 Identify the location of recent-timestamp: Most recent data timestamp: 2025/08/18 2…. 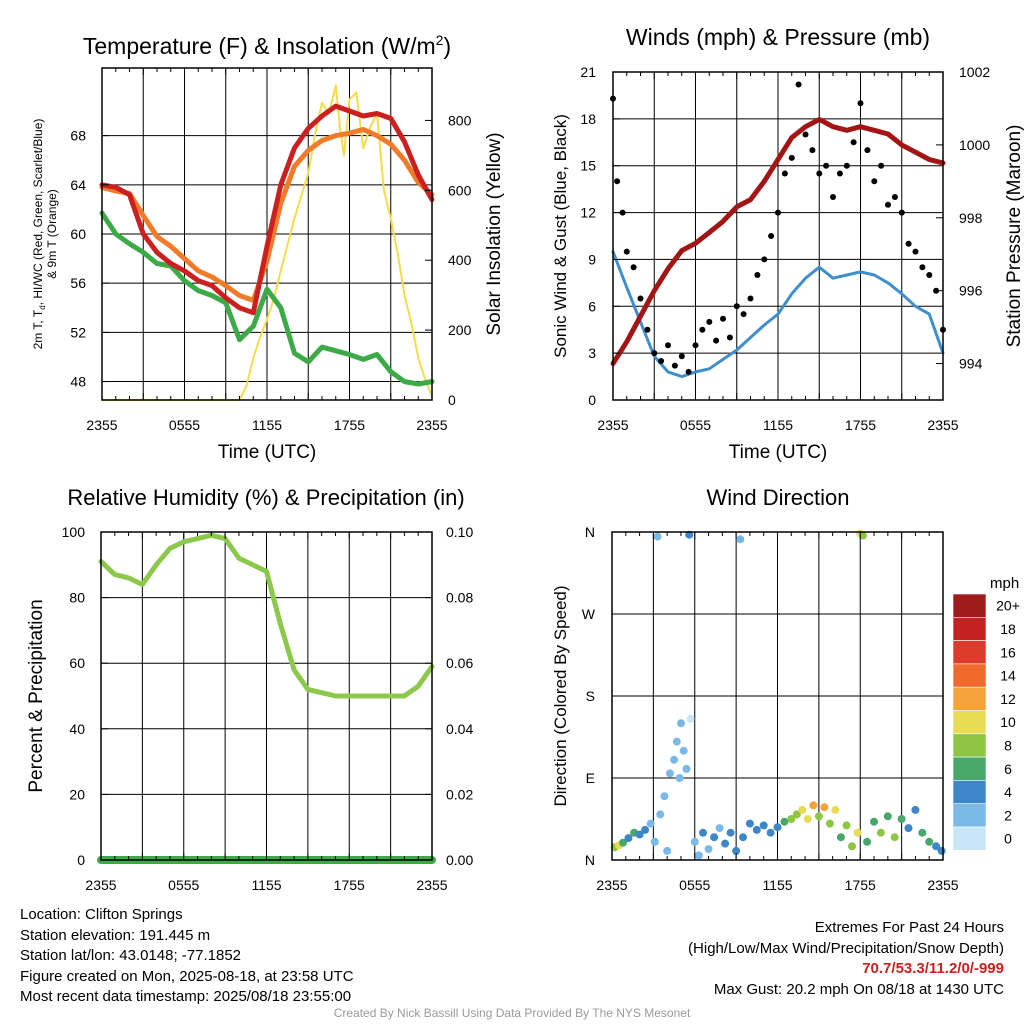
(186, 996).